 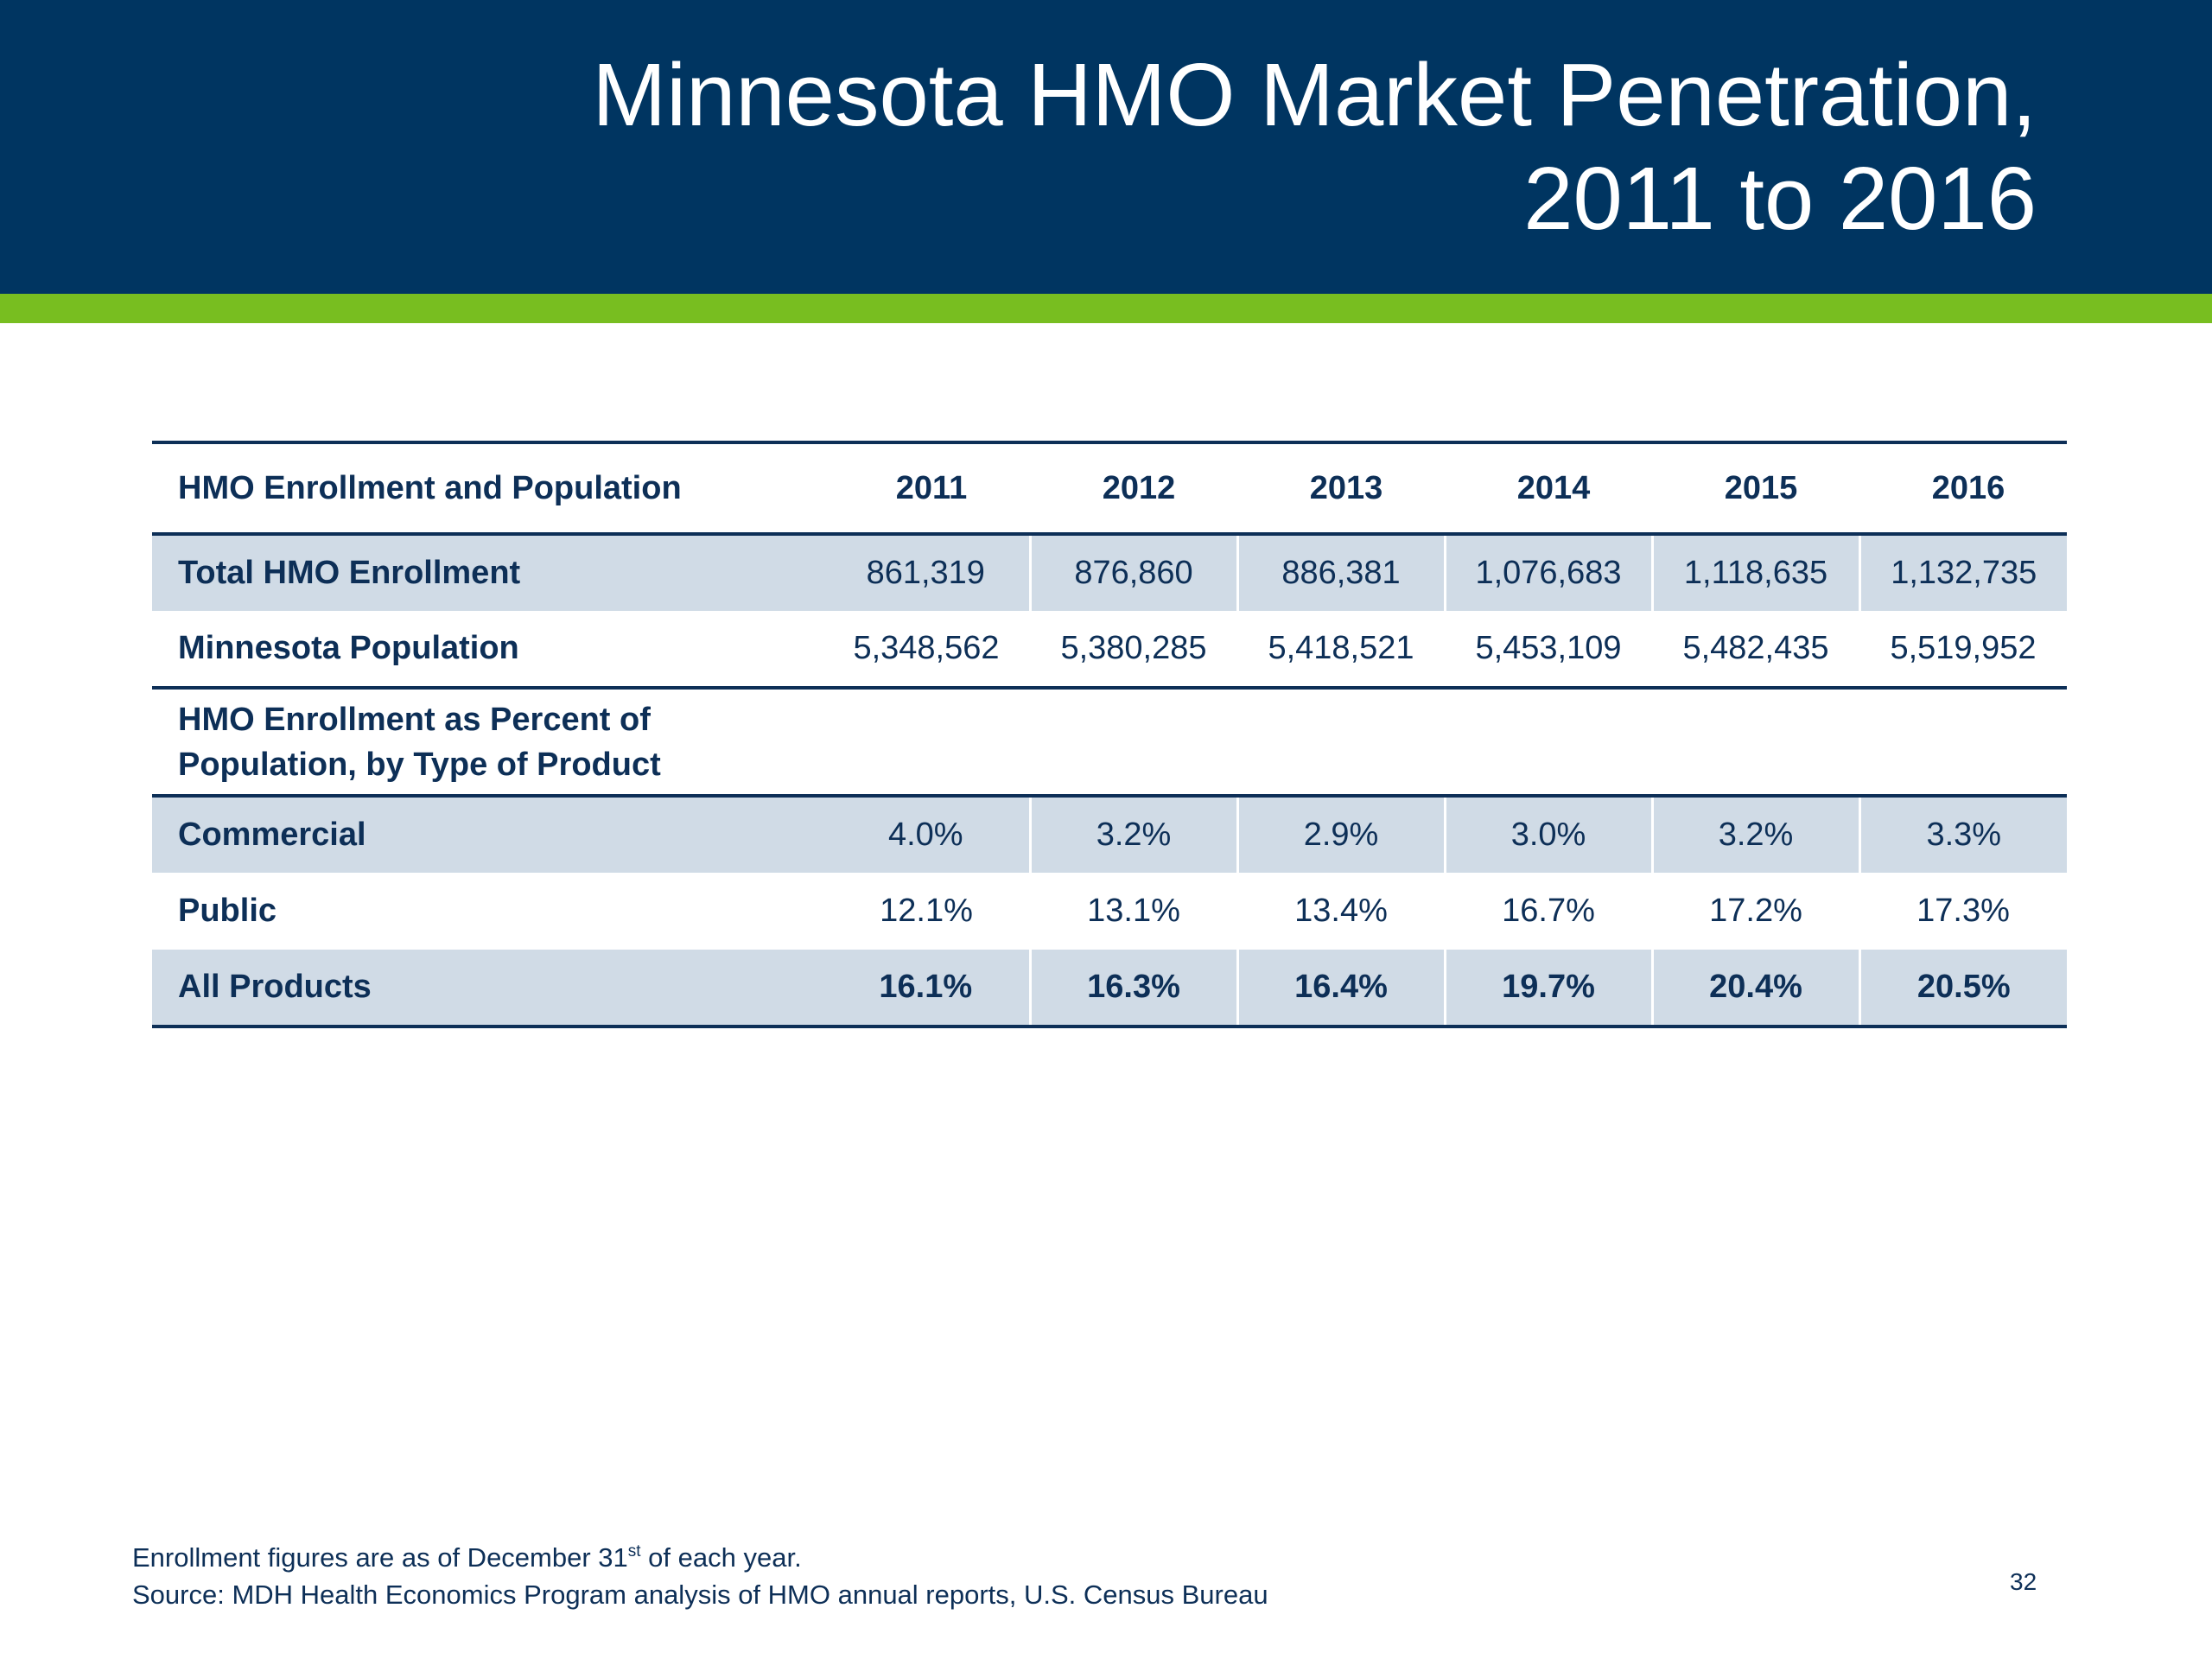 I want to click on year-header: 2016, so click(x=1963, y=489).